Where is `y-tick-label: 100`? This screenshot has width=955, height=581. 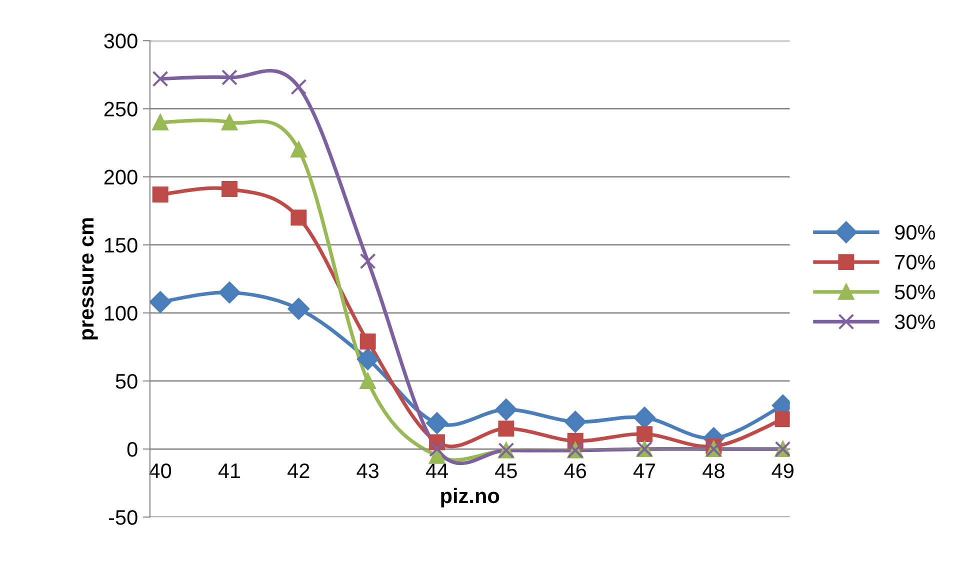
y-tick-label: 100 is located at coordinates (121, 313).